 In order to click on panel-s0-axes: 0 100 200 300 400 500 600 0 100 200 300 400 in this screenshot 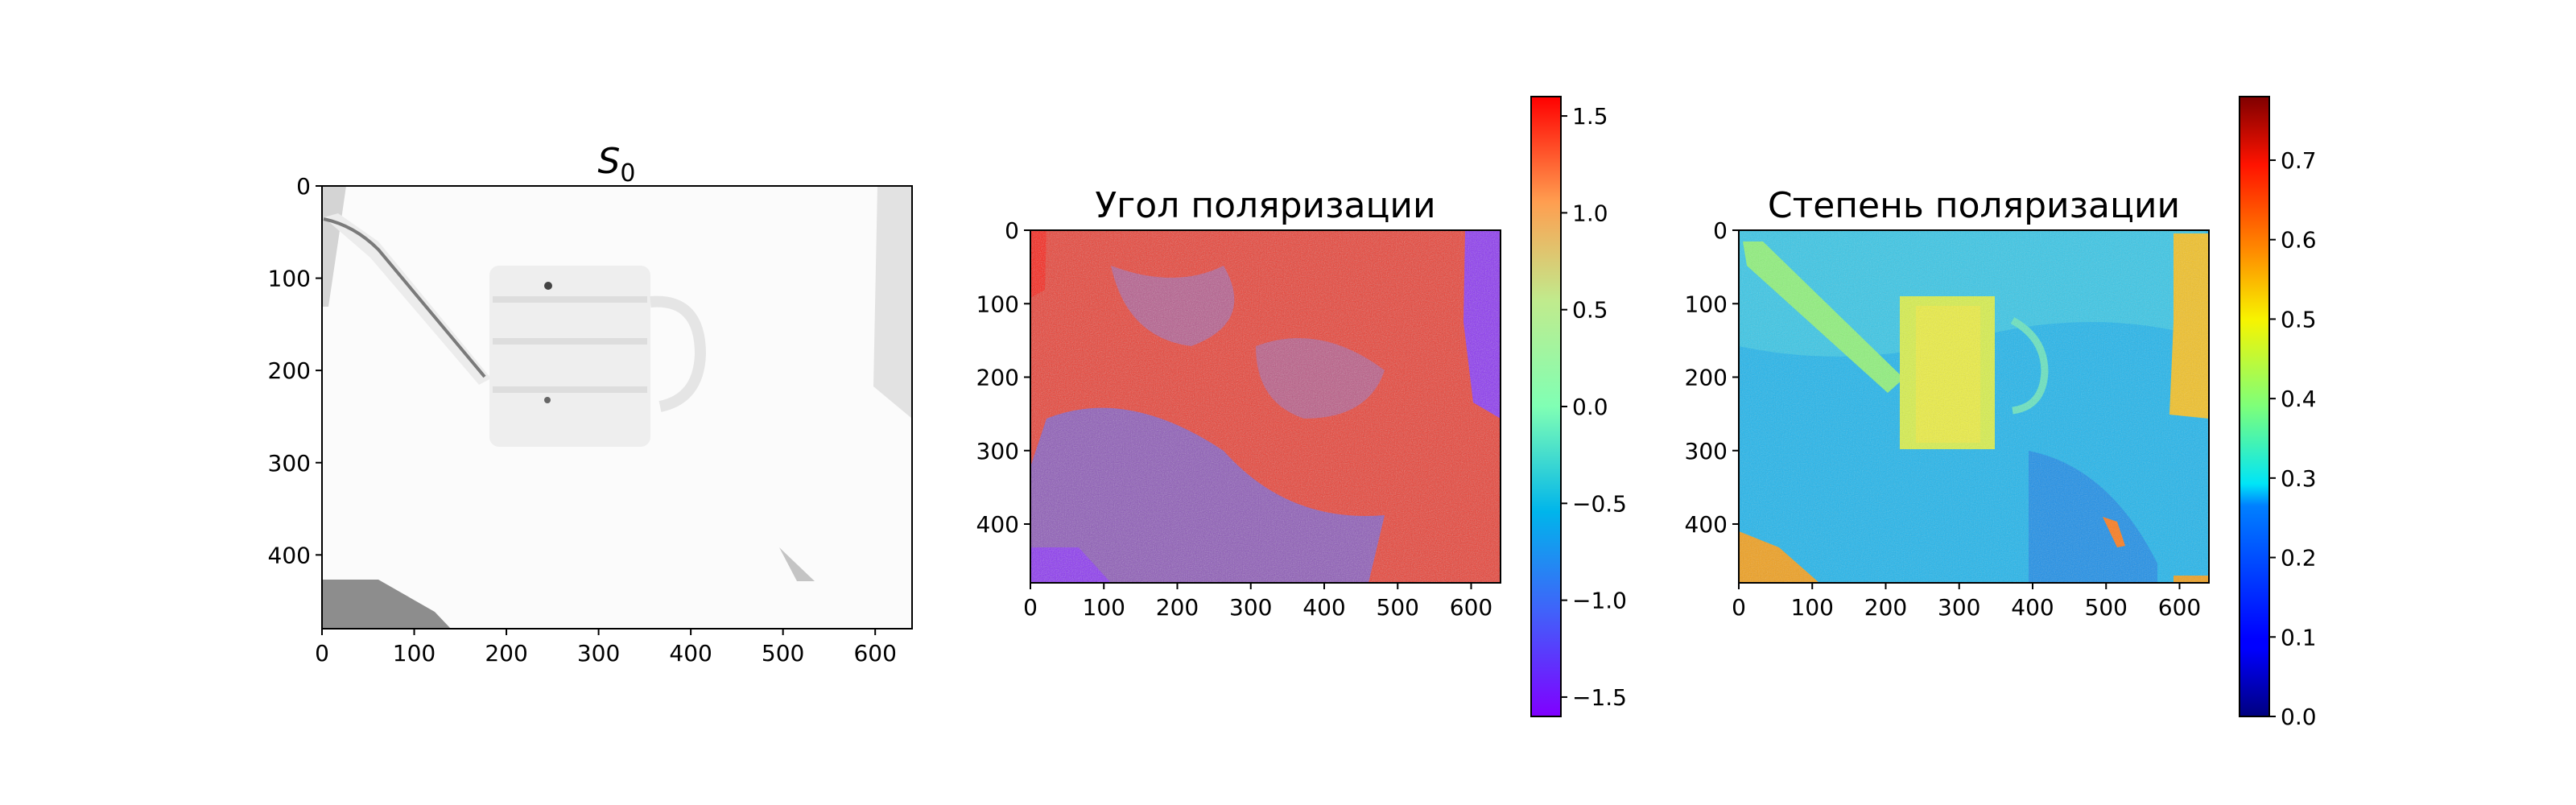, I will do `click(582, 420)`.